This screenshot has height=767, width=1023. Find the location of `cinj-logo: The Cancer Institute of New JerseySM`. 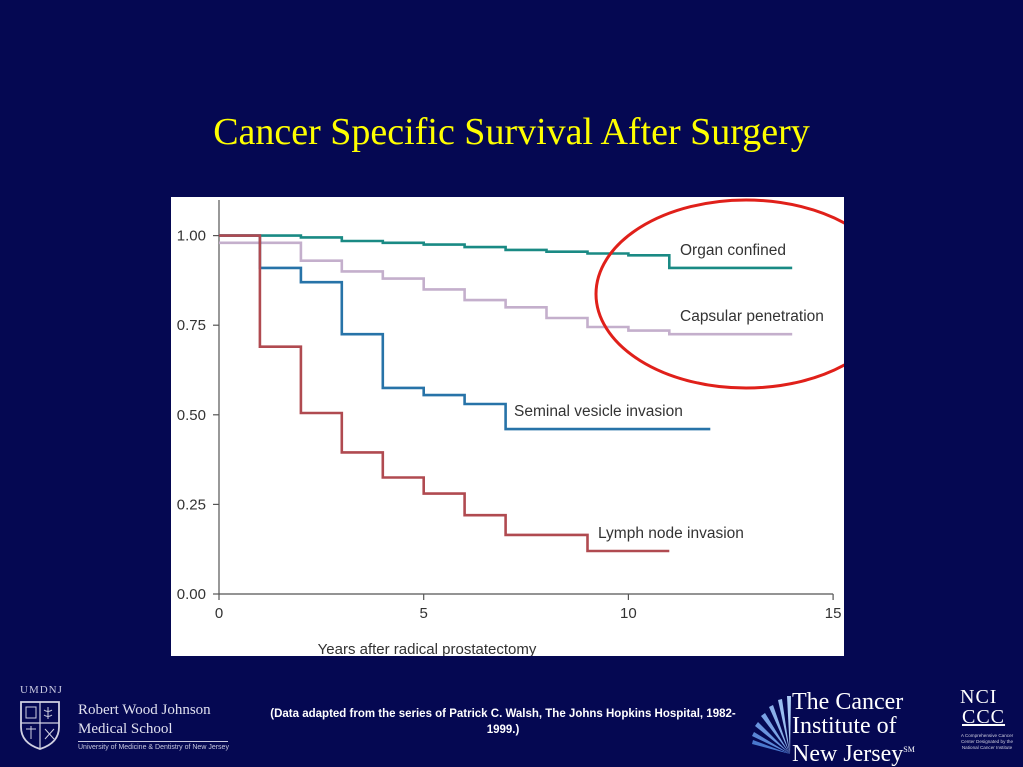

cinj-logo: The Cancer Institute of New JerseySM is located at coordinates (846, 727).